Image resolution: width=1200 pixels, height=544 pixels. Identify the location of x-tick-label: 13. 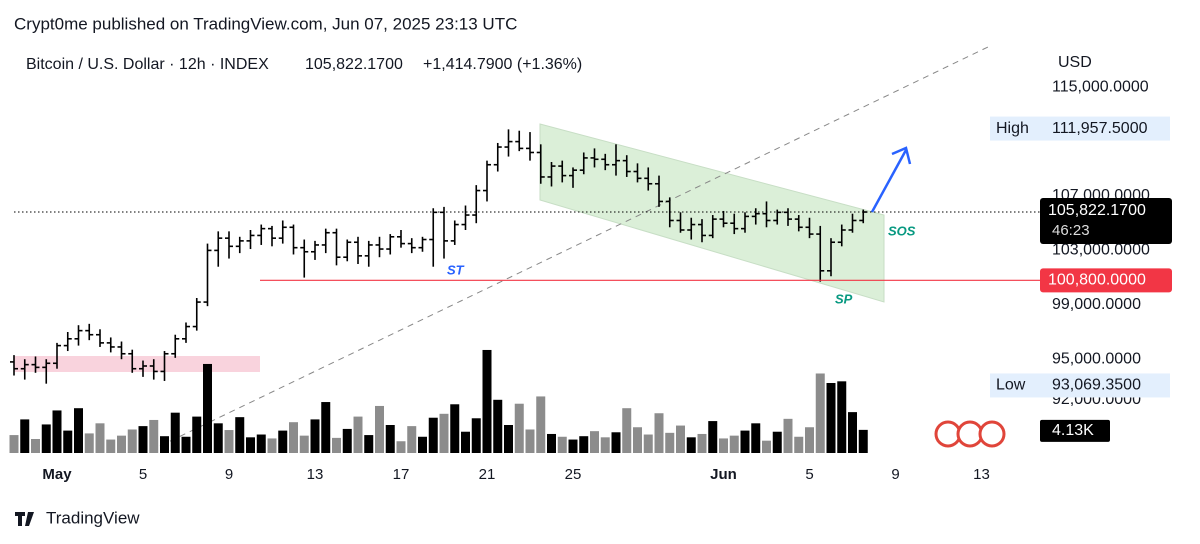
(315, 474).